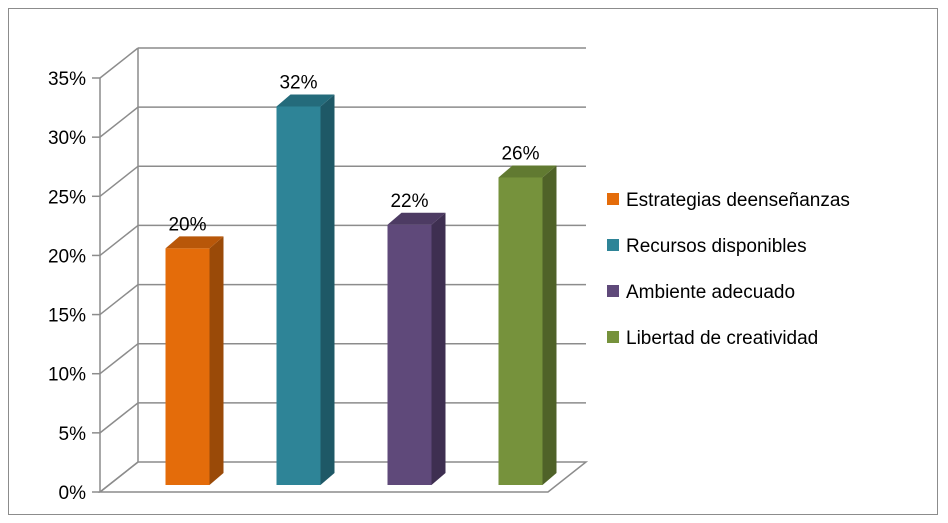 The image size is (948, 523). What do you see at coordinates (67, 286) in the screenshot?
I see `y-axis-ticks: 0% 5% 10% 15% 20% 25% 30% 35%` at bounding box center [67, 286].